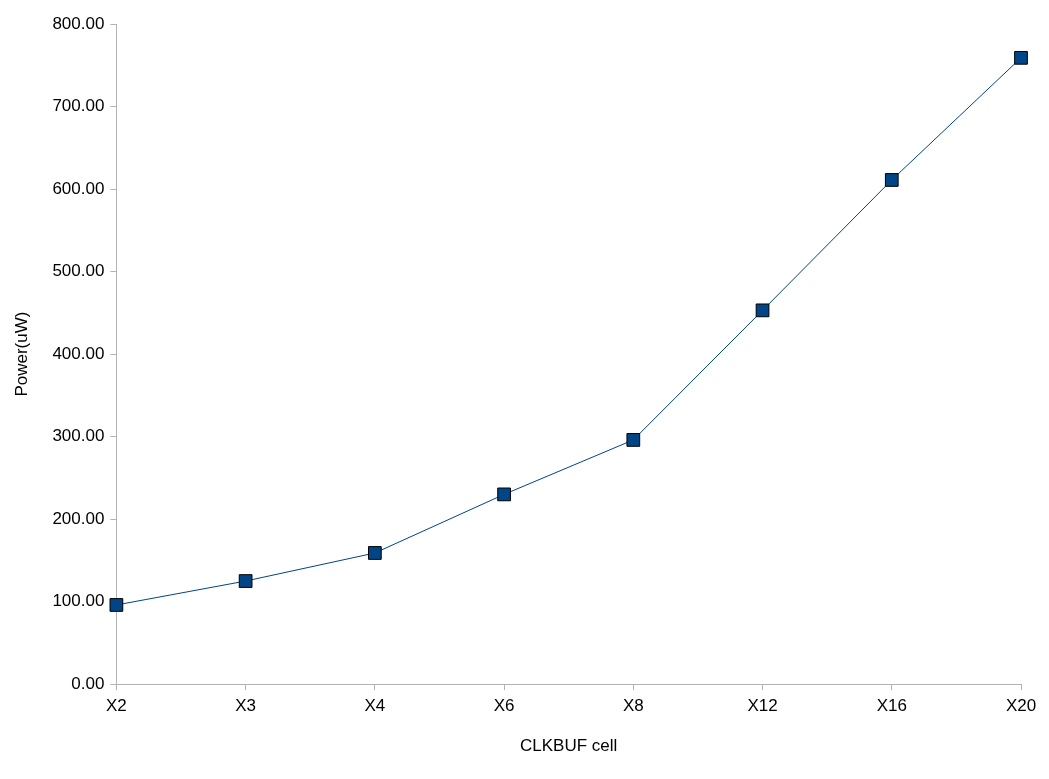 This screenshot has height=779, width=1049. Describe the element at coordinates (88, 683) in the screenshot. I see `y-tick-label: 0.00` at that location.